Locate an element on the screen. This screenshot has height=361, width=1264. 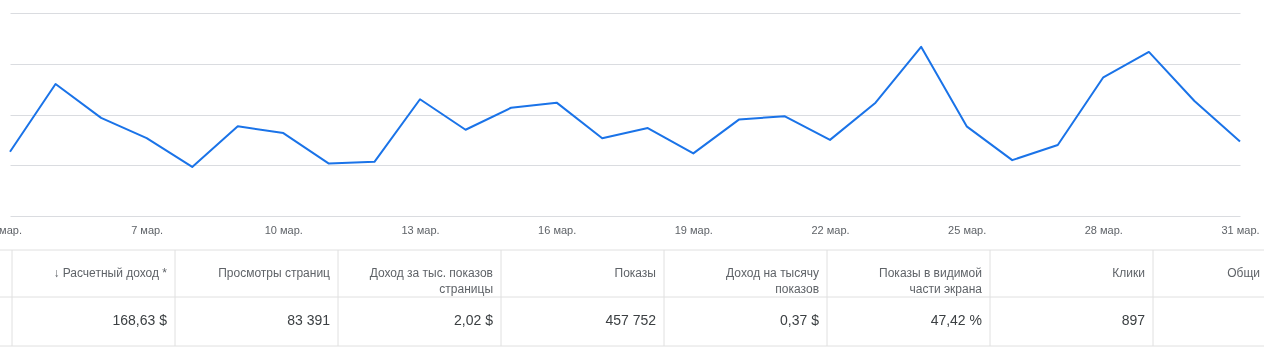
x-tick-label: 7 мар. is located at coordinates (147, 229).